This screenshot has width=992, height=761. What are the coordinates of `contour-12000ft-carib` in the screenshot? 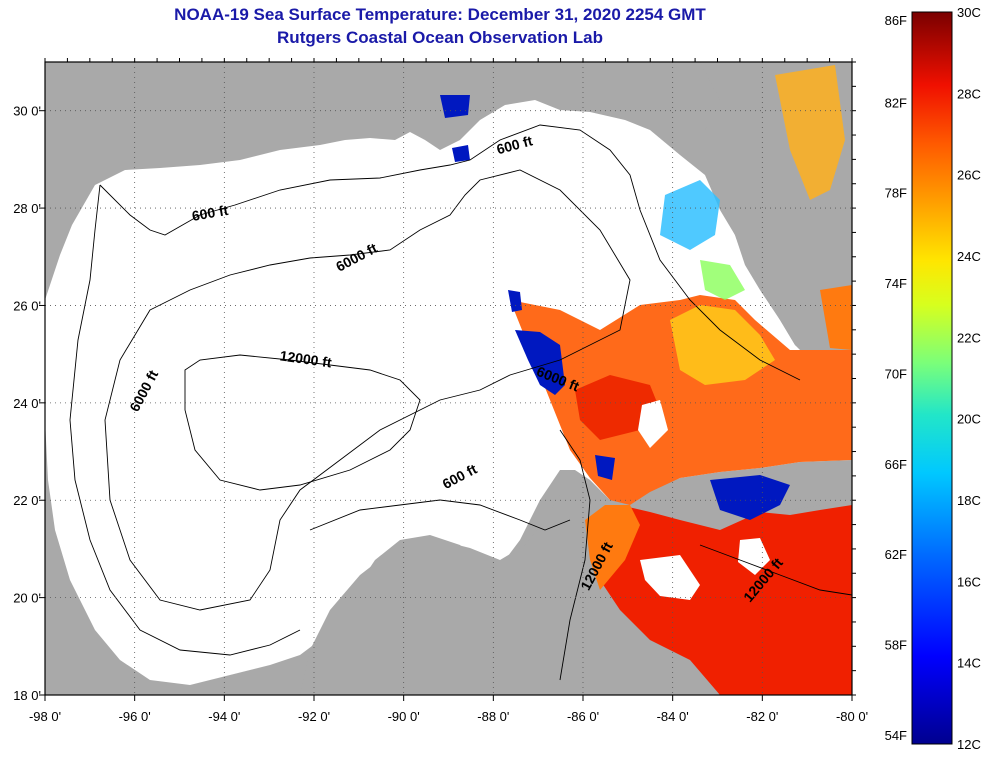 It's located at (775, 570).